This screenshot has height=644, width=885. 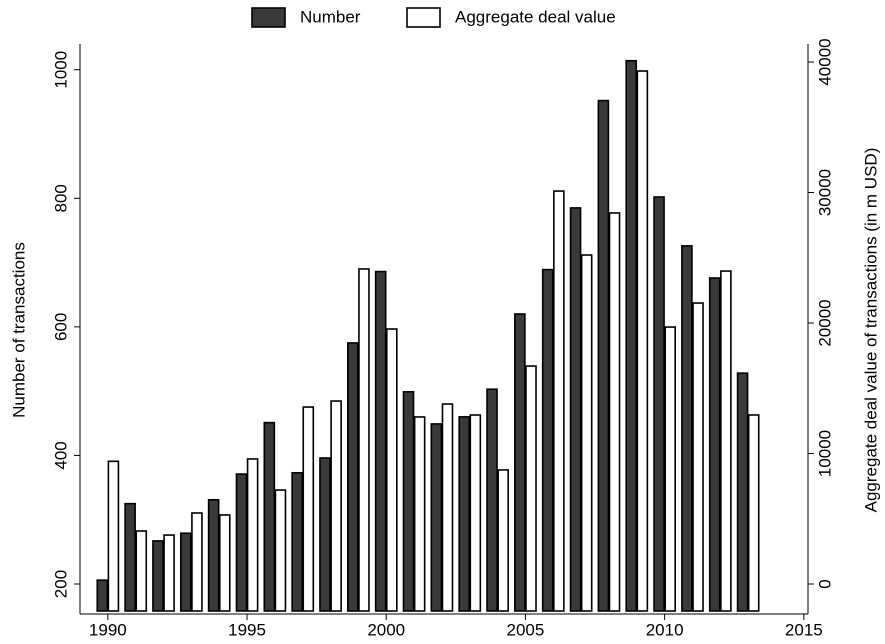 What do you see at coordinates (665, 629) in the screenshot?
I see `x-tick-label: 2010` at bounding box center [665, 629].